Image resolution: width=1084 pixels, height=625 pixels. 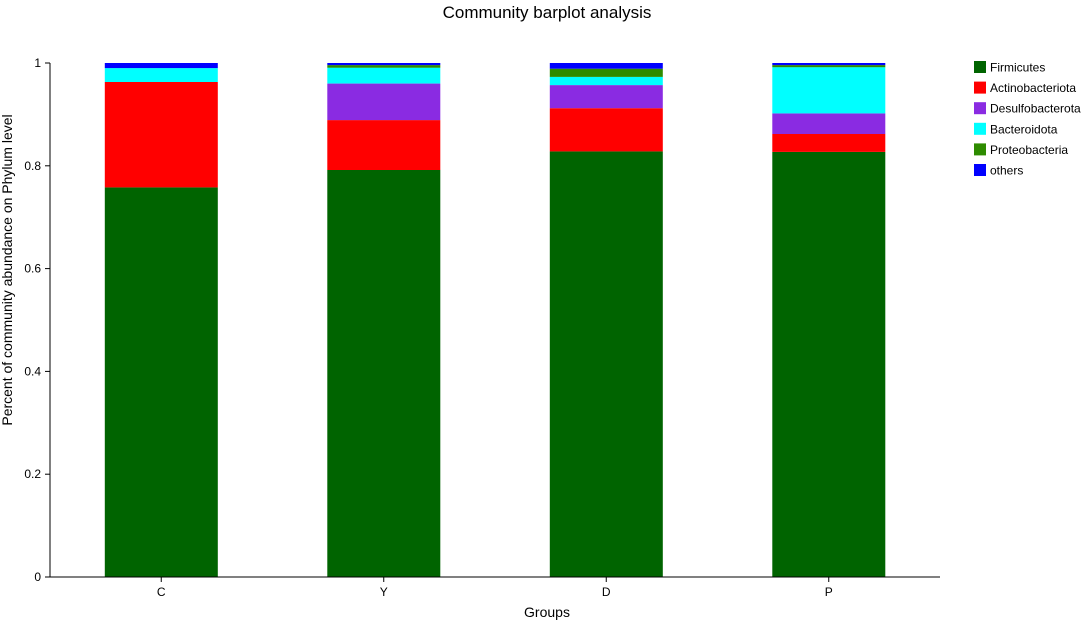 I want to click on bar-D-actinobacteriota, so click(x=606, y=130).